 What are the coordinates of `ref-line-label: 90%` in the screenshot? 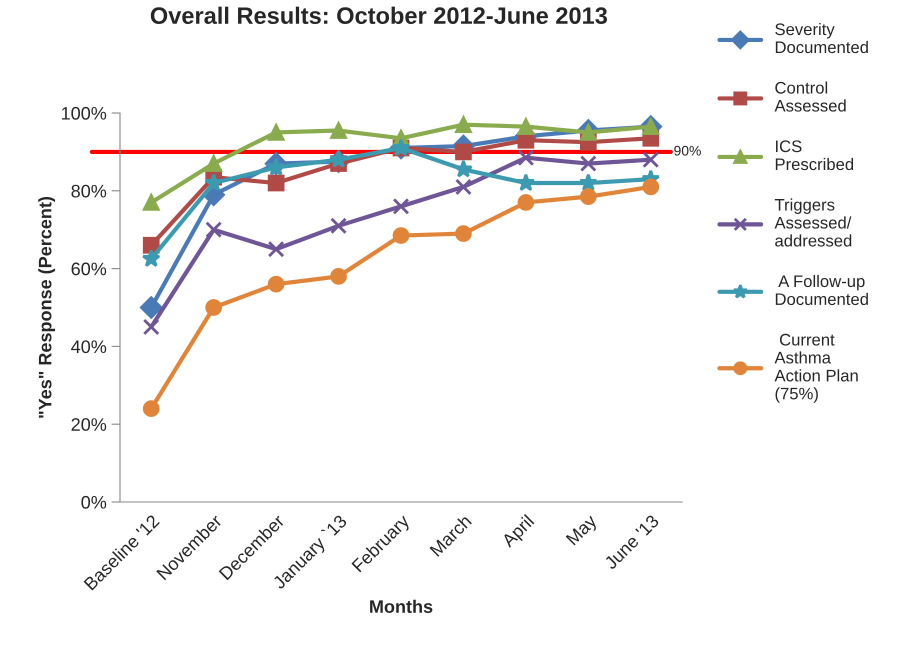 It's located at (687, 151).